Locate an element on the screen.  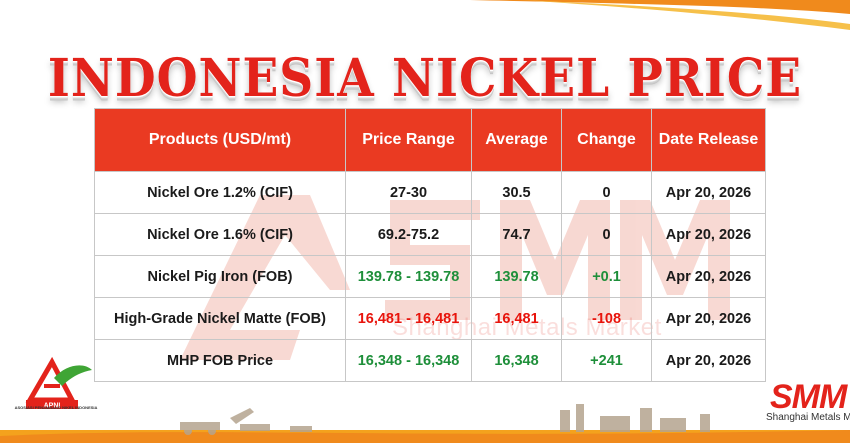
header-change: Change is located at coordinates (606, 140).